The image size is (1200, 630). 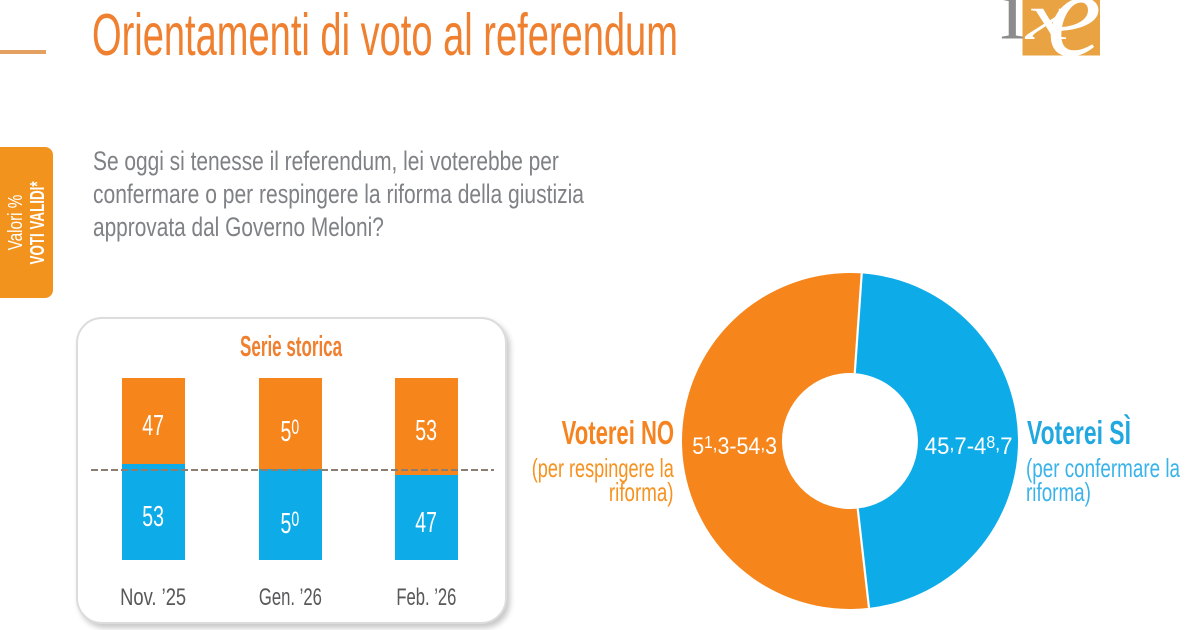 What do you see at coordinates (1047, 27) in the screenshot?
I see `svg-text: x` at bounding box center [1047, 27].